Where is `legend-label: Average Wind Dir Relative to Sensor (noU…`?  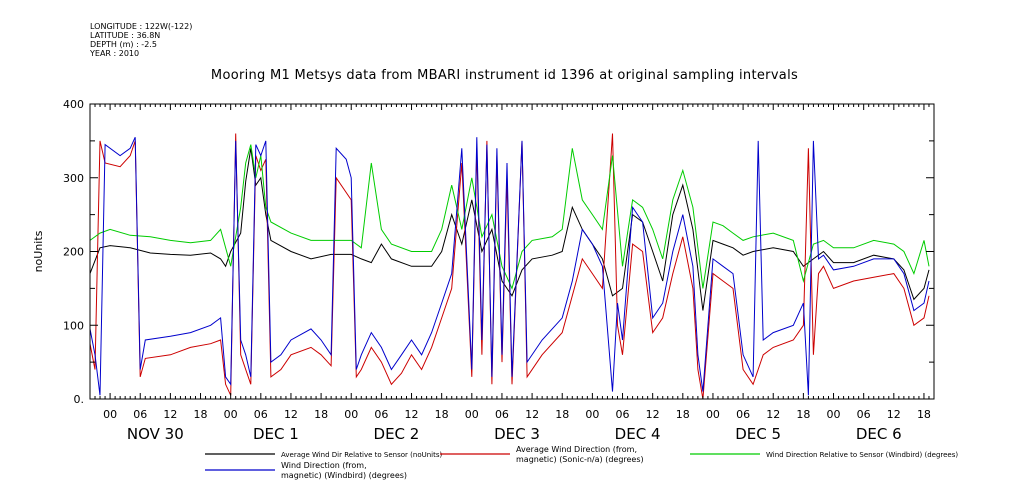
legend-label: Average Wind Dir Relative to Sensor (noU… is located at coordinates (361, 455).